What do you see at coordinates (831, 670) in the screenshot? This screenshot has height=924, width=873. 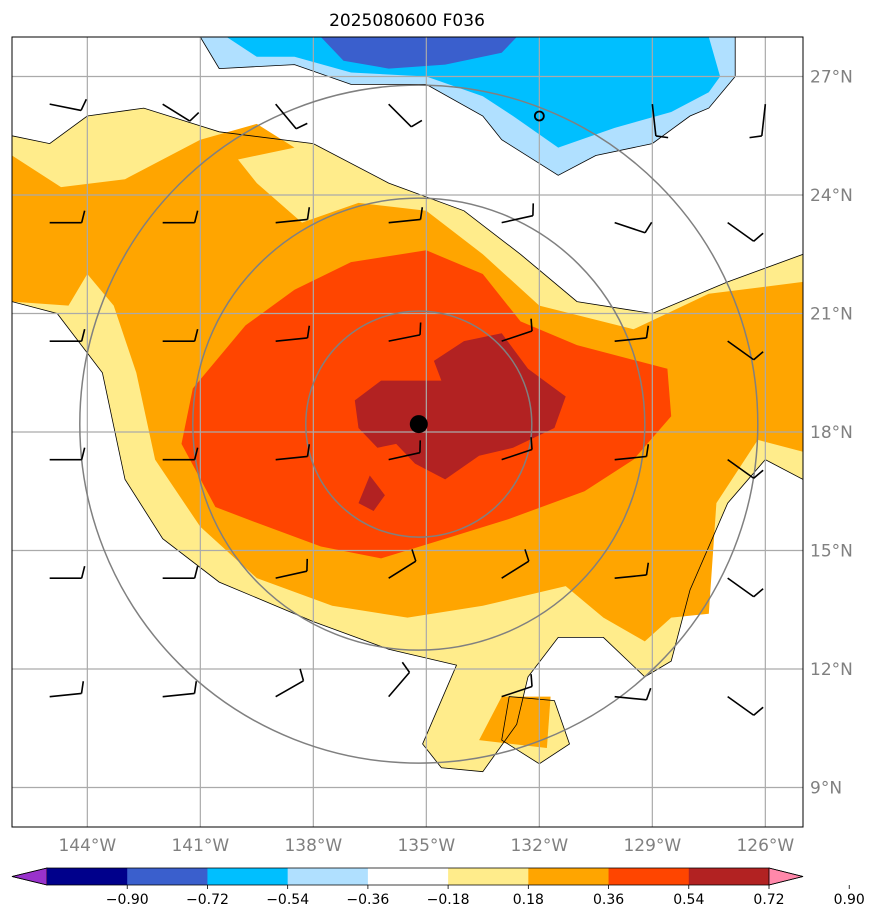 I see `y-tick-label-1: 12°N` at bounding box center [831, 670].